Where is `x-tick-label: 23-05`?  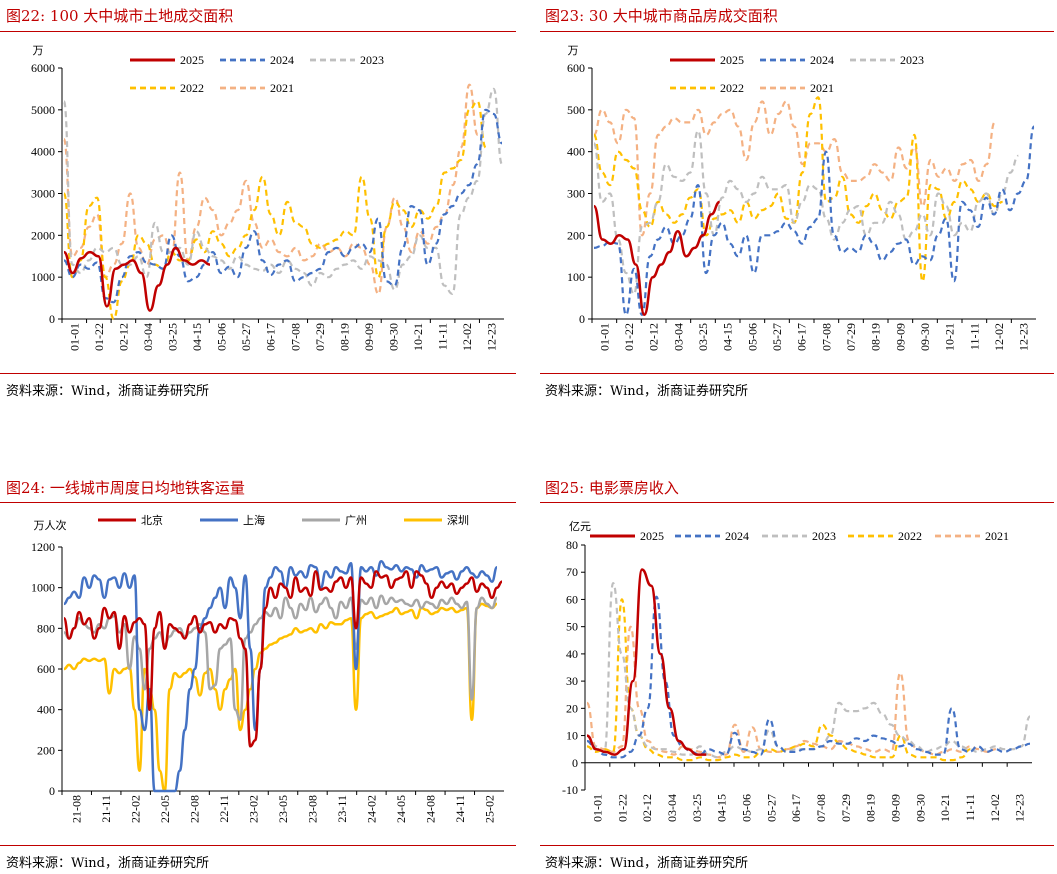 x-tick-label: 23-05 is located at coordinates (283, 809).